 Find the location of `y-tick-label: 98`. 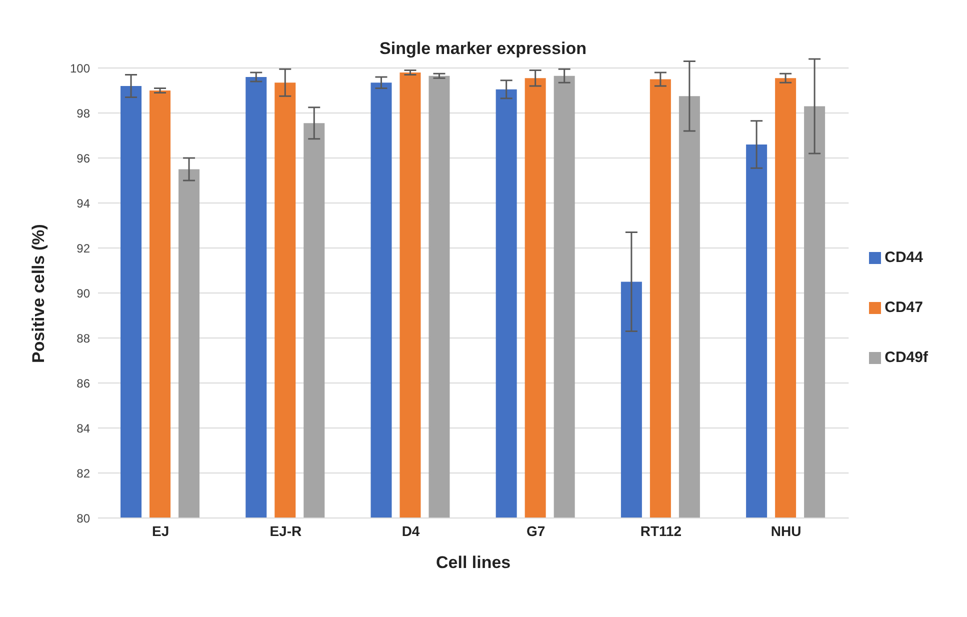

y-tick-label: 98 is located at coordinates (83, 113).